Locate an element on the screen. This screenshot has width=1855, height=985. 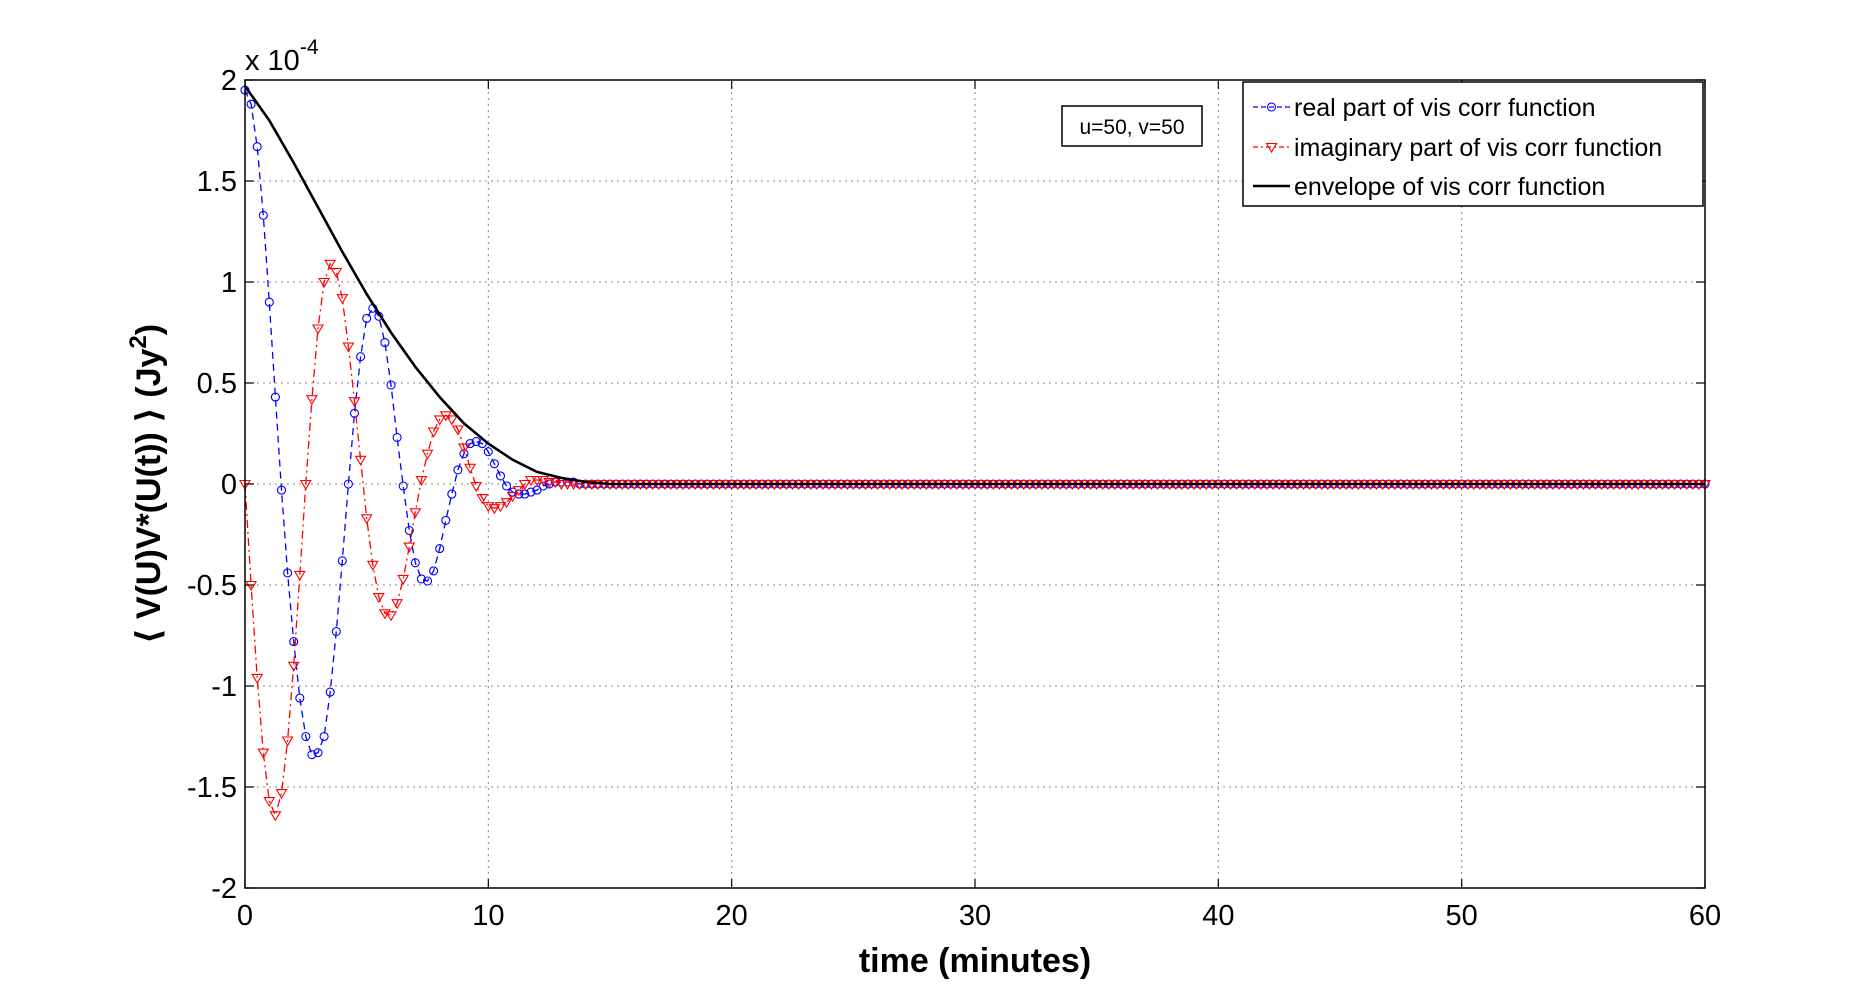
y-tick-label: 2 is located at coordinates (229, 81).